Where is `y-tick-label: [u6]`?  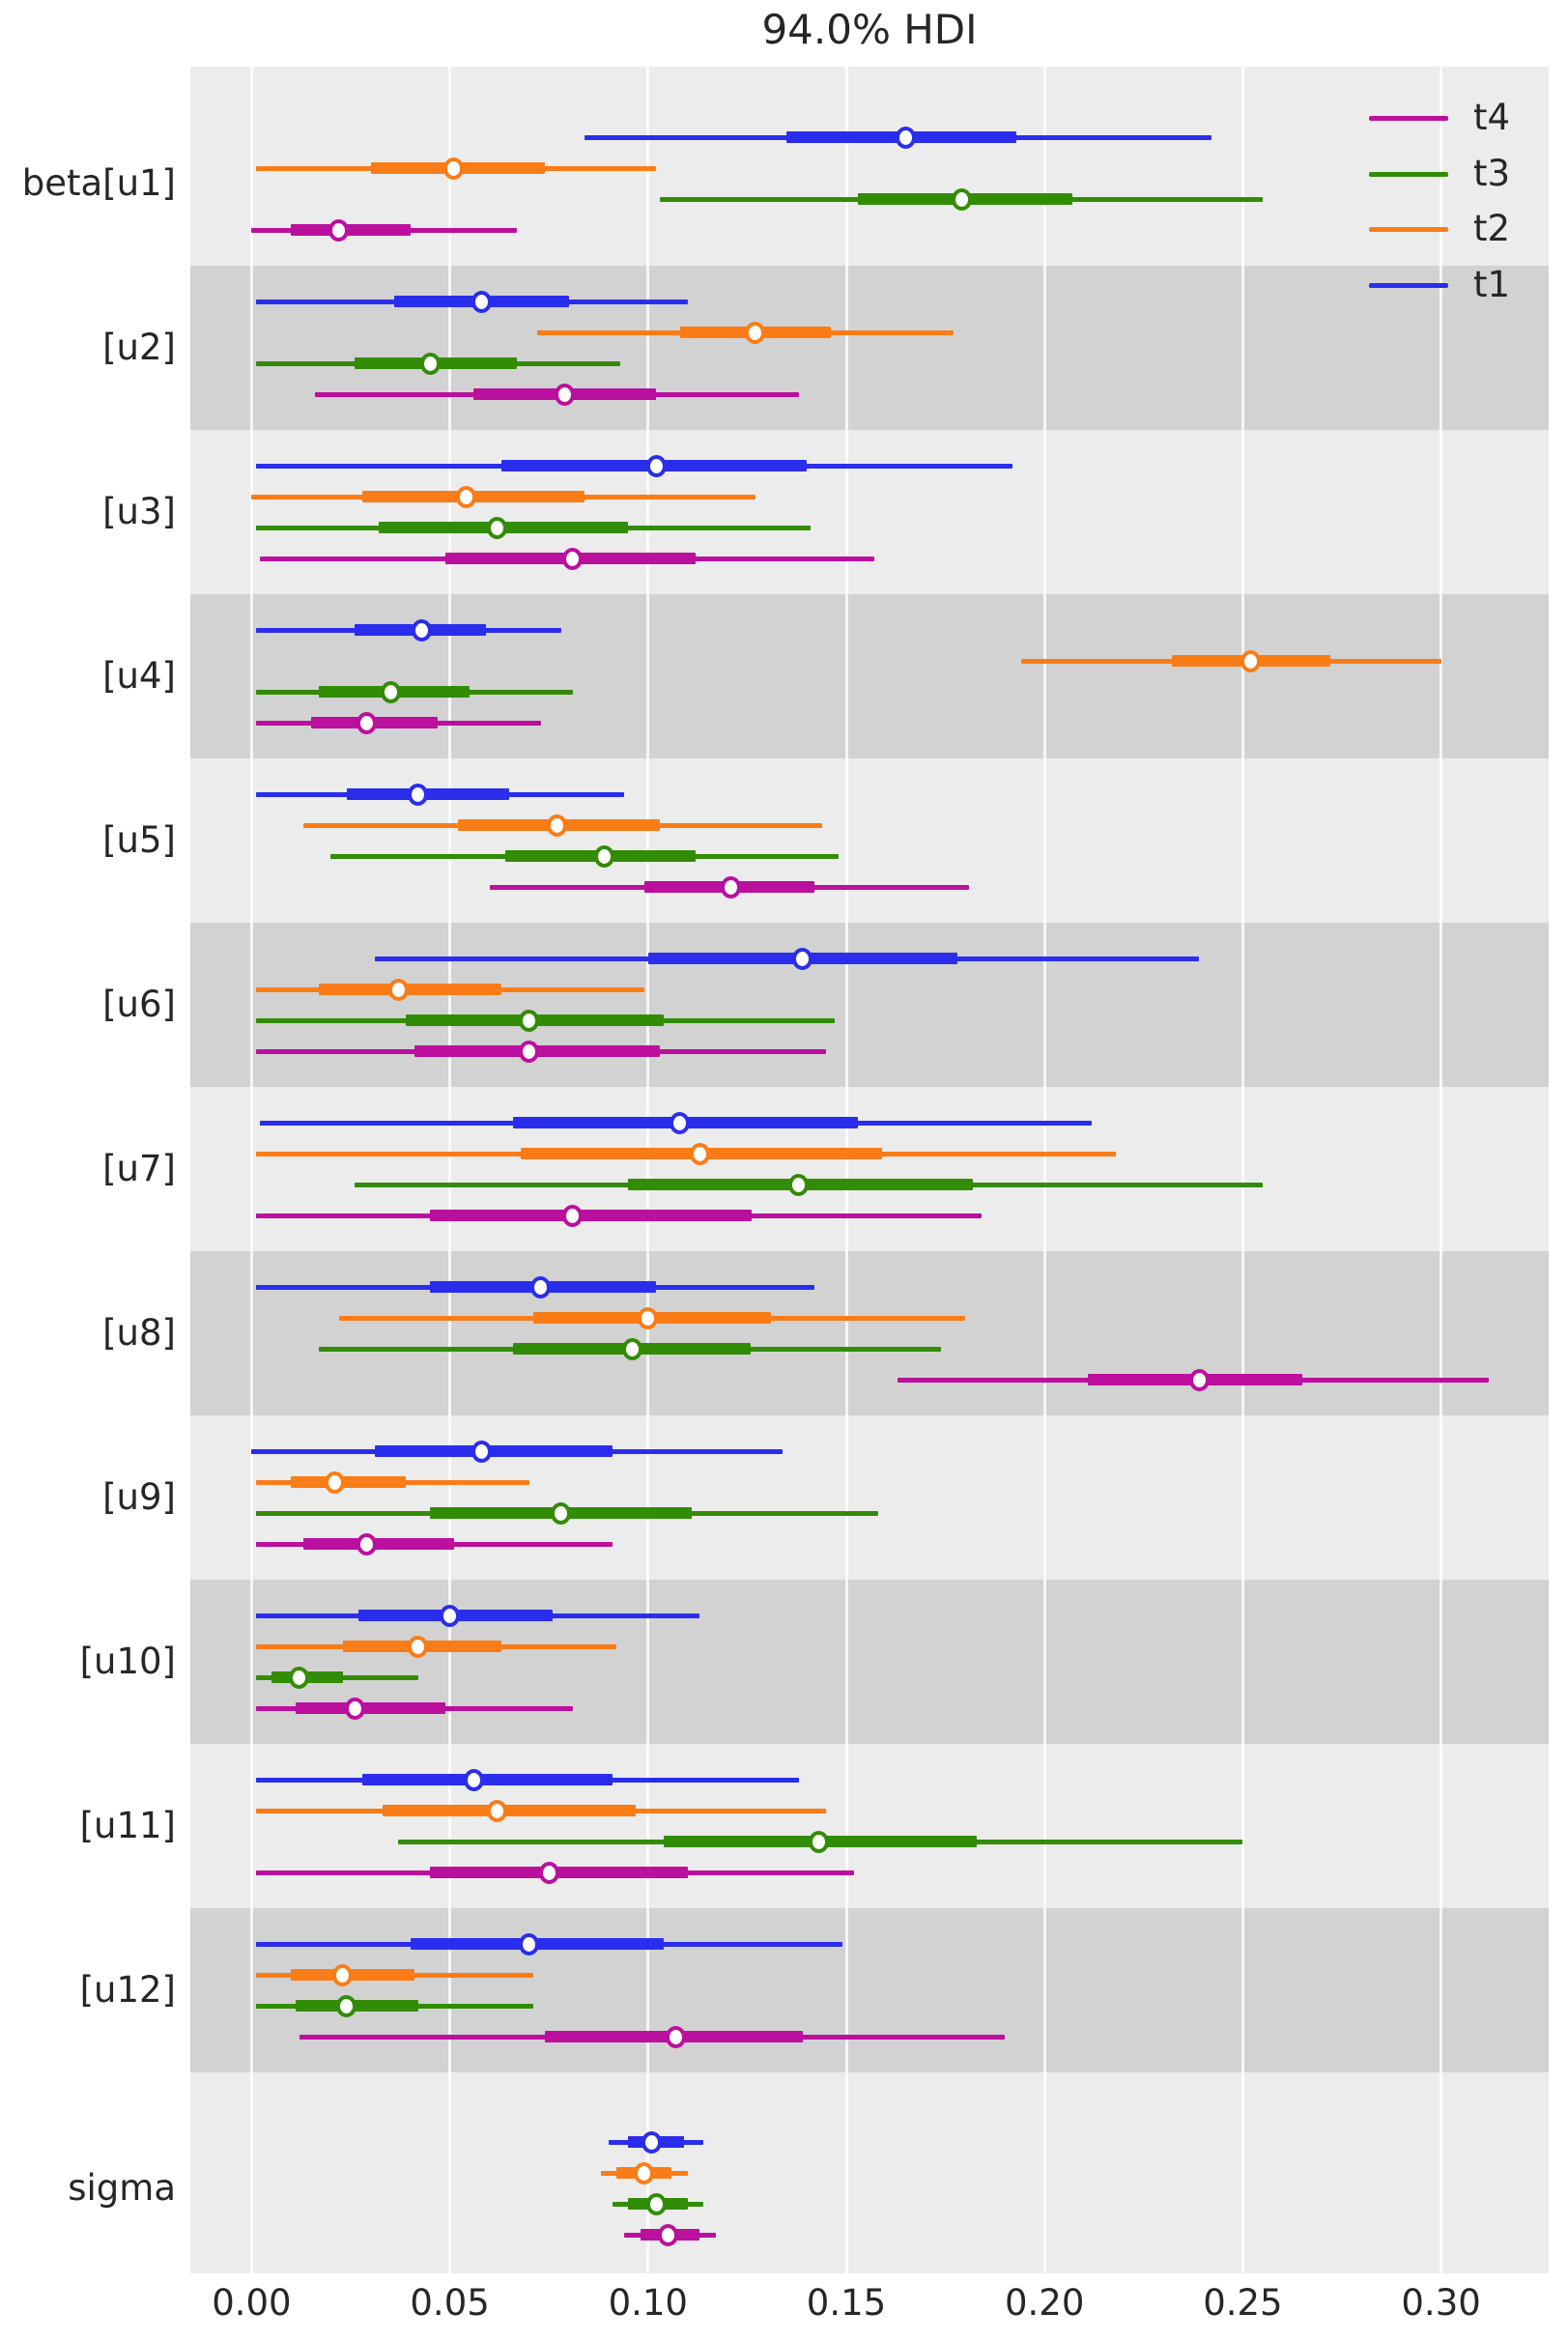 y-tick-label: [u6] is located at coordinates (139, 1004).